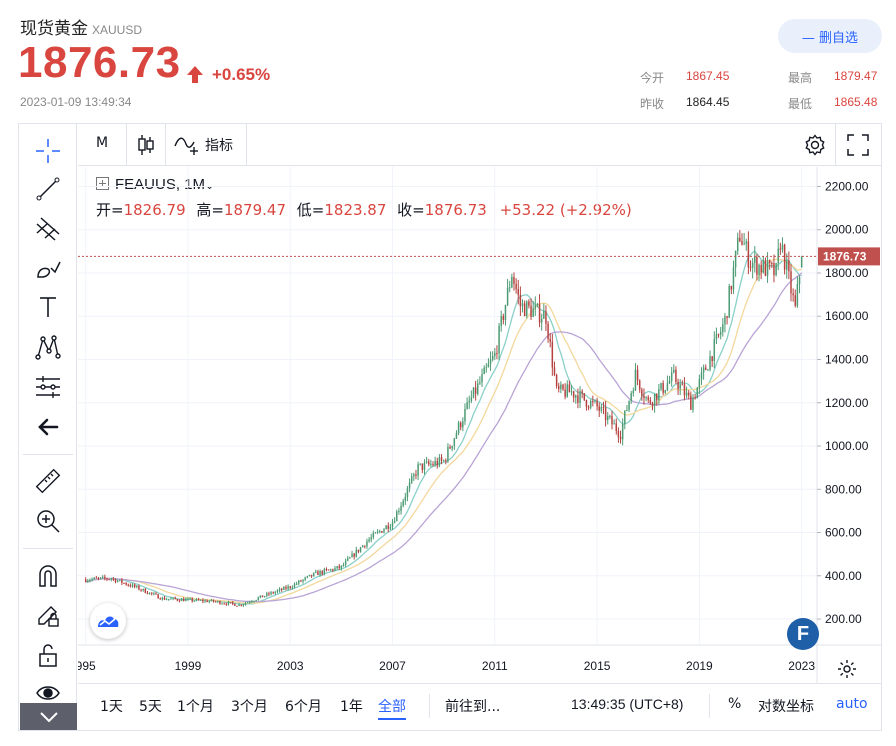 This screenshot has height=746, width=896. What do you see at coordinates (845, 256) in the screenshot?
I see `last-price-tag-label: 1876.73` at bounding box center [845, 256].